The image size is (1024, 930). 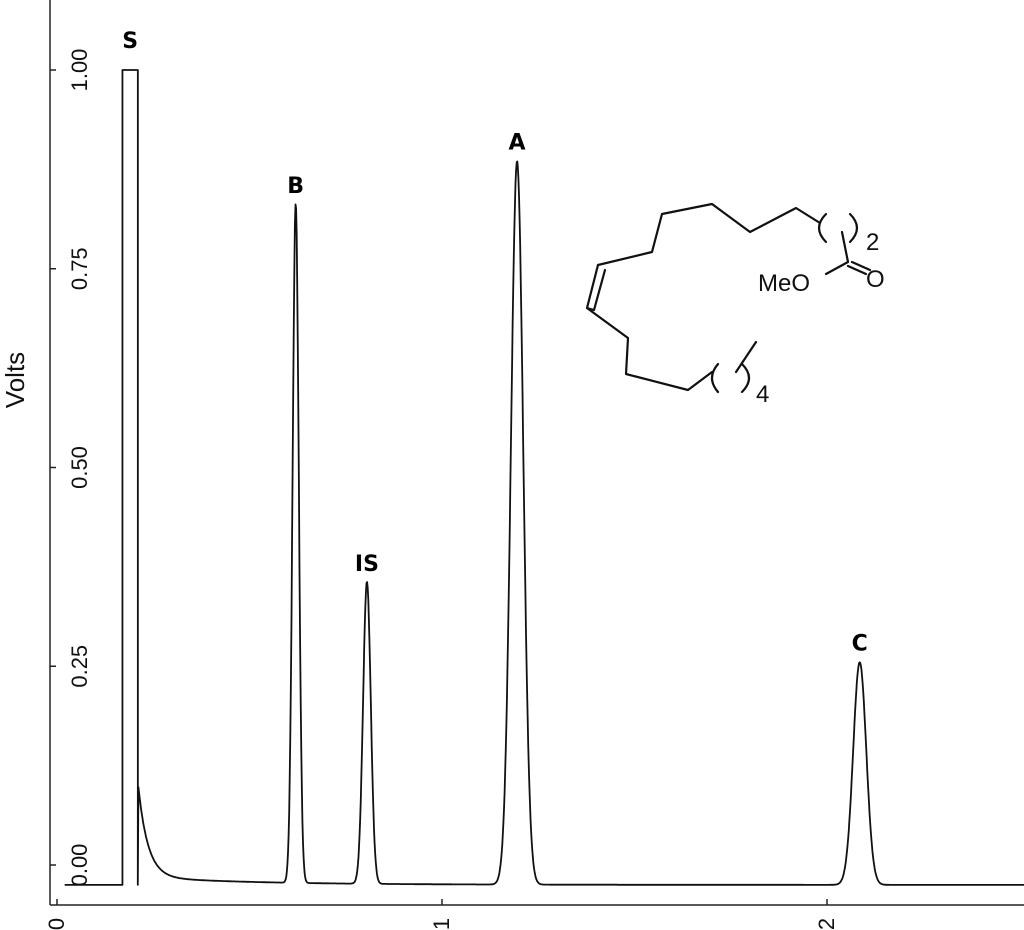 What do you see at coordinates (79, 268) in the screenshot?
I see `y-tick-label: 0.75` at bounding box center [79, 268].